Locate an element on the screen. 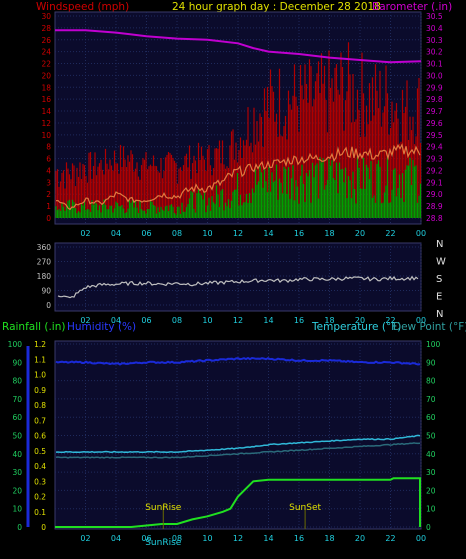 The width and height of the screenshot is (466, 559). temp-y-tick-label: 50 is located at coordinates (431, 436).